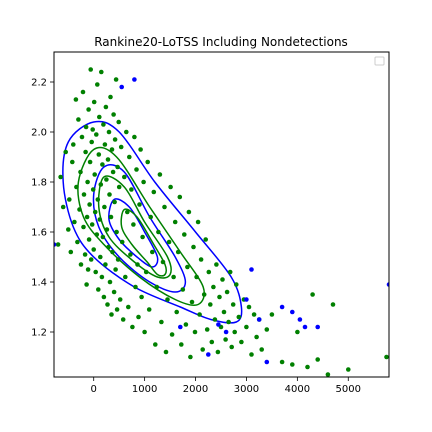 This screenshot has height=432, width=432. What do you see at coordinates (39, 333) in the screenshot?
I see `y-tick-label: 1.2` at bounding box center [39, 333].